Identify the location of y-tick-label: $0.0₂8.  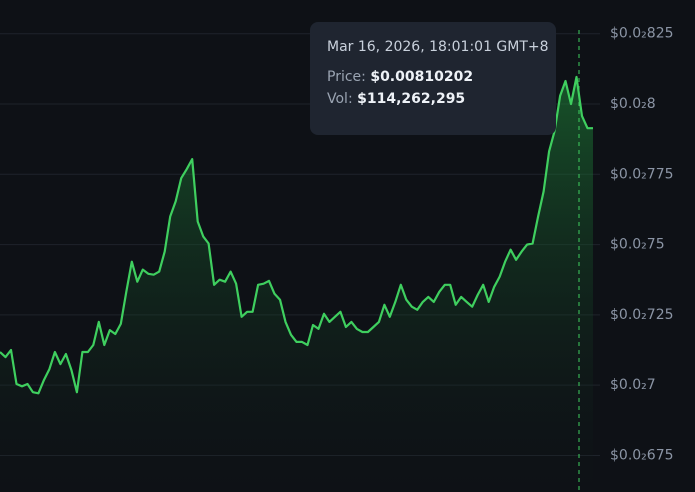
(633, 104).